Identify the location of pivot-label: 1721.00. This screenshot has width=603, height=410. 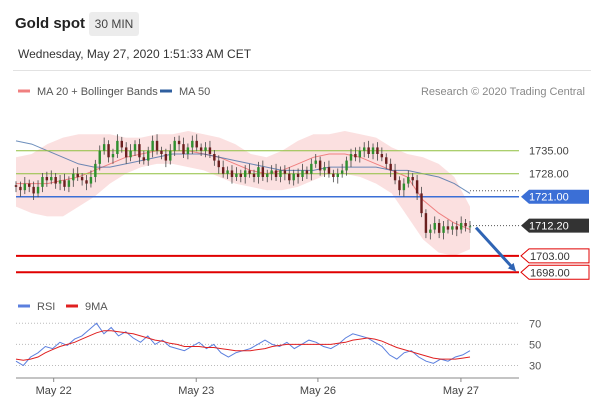
(549, 198).